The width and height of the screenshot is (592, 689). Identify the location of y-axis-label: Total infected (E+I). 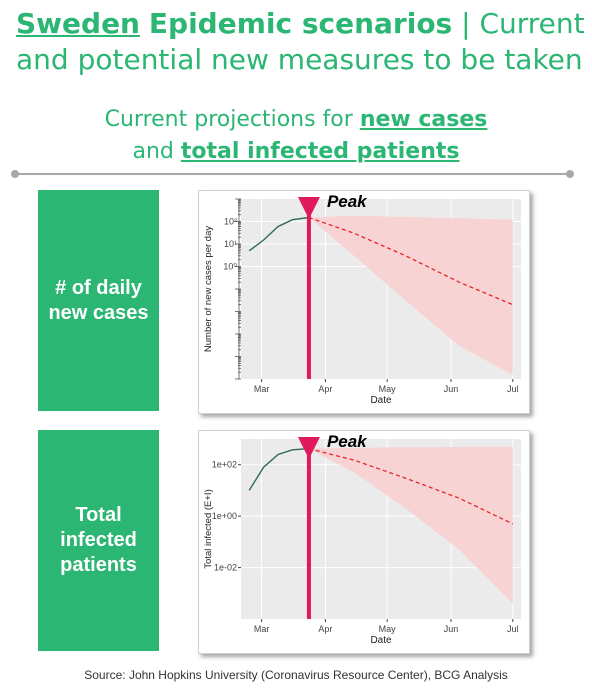
(208, 528).